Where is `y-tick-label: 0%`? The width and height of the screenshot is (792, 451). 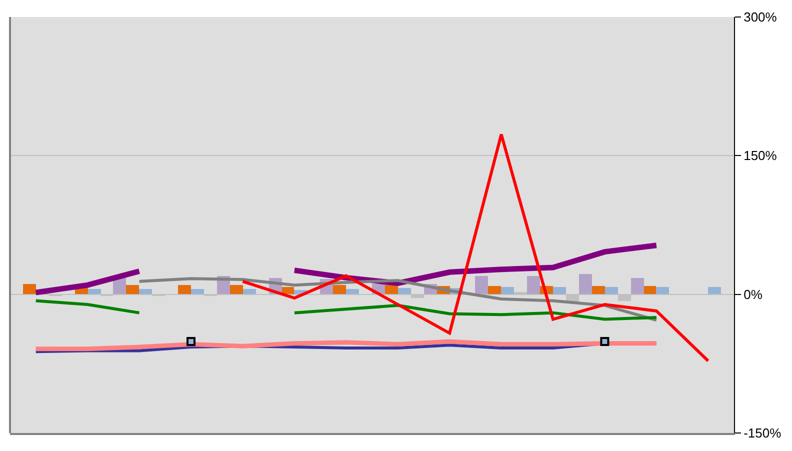
y-tick-label: 0% is located at coordinates (753, 294).